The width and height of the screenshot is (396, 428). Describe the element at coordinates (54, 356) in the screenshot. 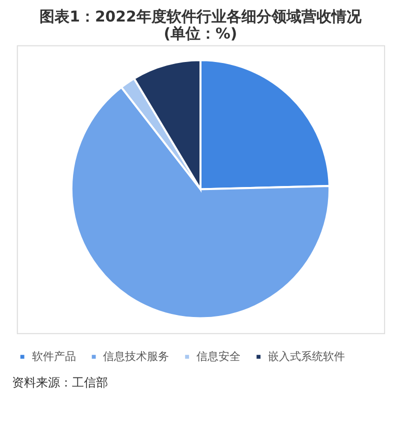

I see `legend-label: 软件产品` at that location.